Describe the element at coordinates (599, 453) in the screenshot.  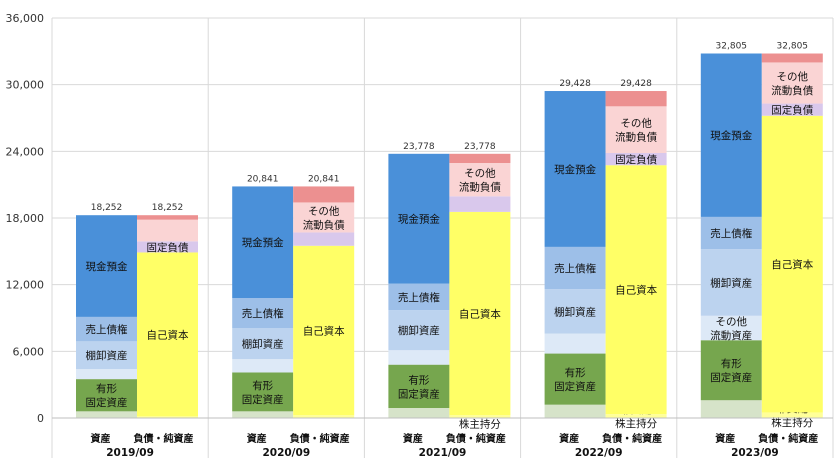
I see `category-label: 2022/09` at that location.